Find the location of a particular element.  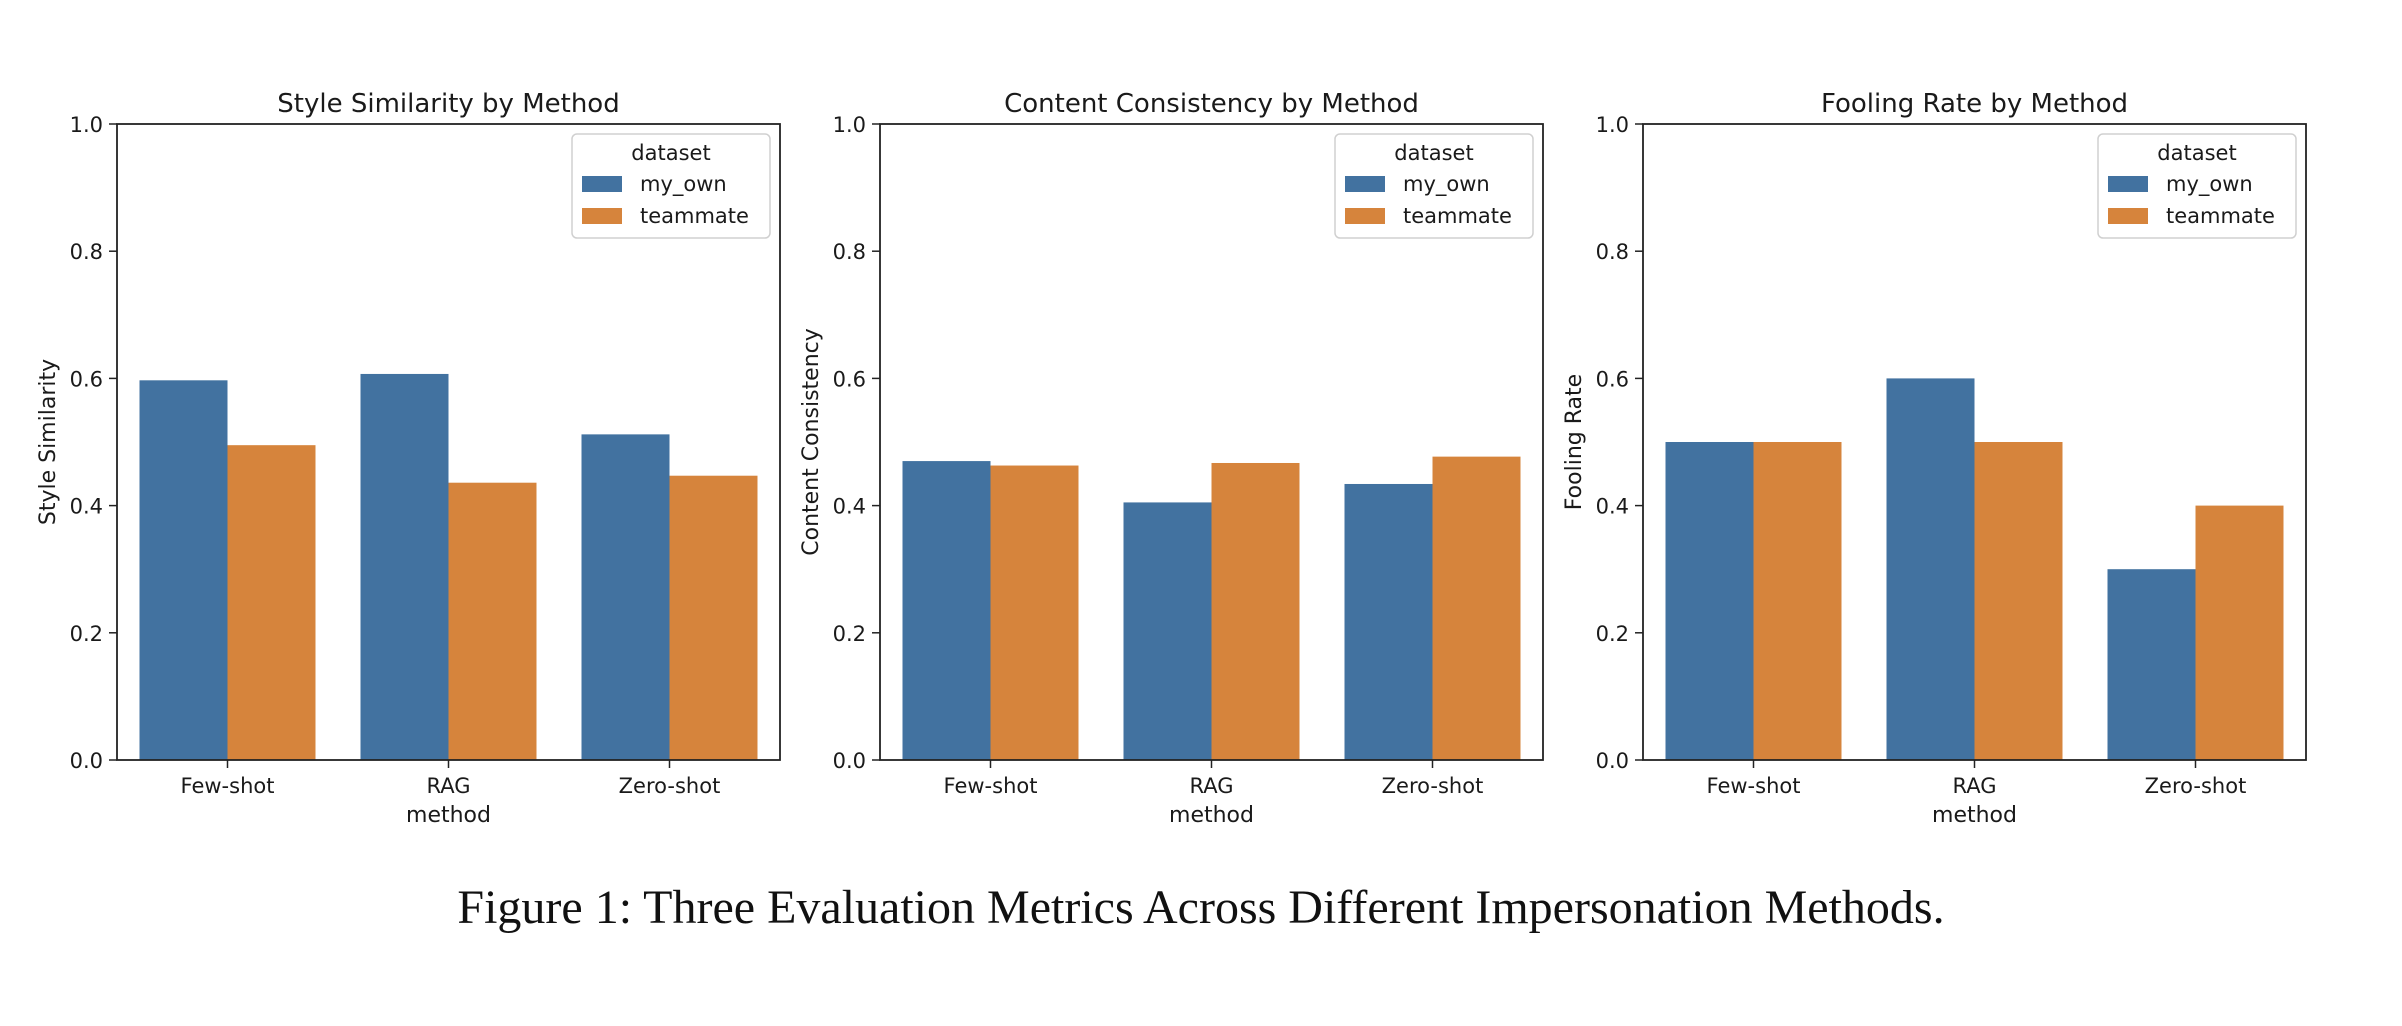

y-axis-label: Content Consistency is located at coordinates (811, 442).